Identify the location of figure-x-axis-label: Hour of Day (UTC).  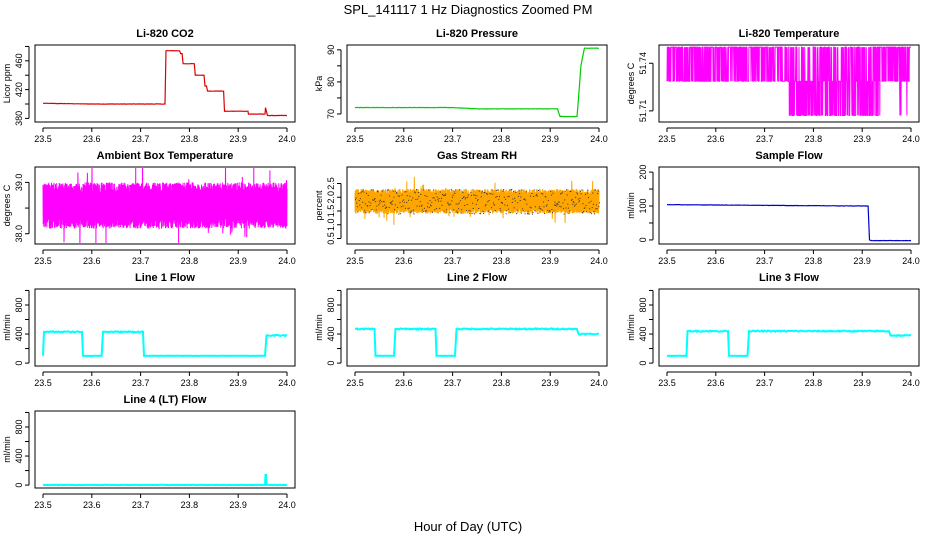
(468, 526).